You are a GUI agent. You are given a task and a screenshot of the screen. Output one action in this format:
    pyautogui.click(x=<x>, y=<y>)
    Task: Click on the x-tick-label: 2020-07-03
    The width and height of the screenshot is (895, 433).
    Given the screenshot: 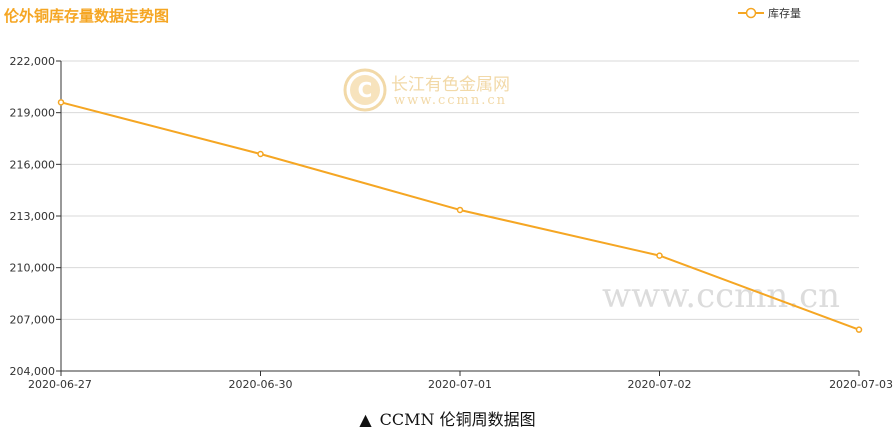 What is the action you would take?
    pyautogui.click(x=861, y=384)
    